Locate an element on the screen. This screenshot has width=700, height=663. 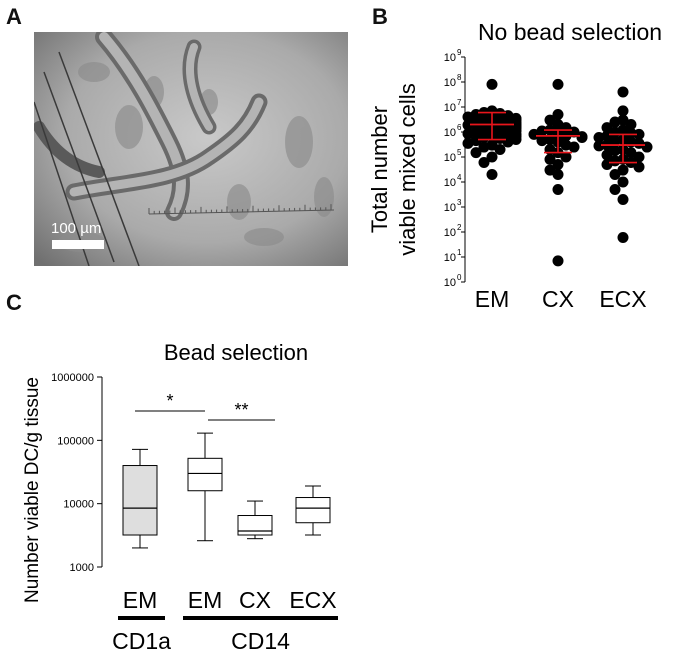
chart-b-x-tick-label: ECX is located at coordinates (622, 299).